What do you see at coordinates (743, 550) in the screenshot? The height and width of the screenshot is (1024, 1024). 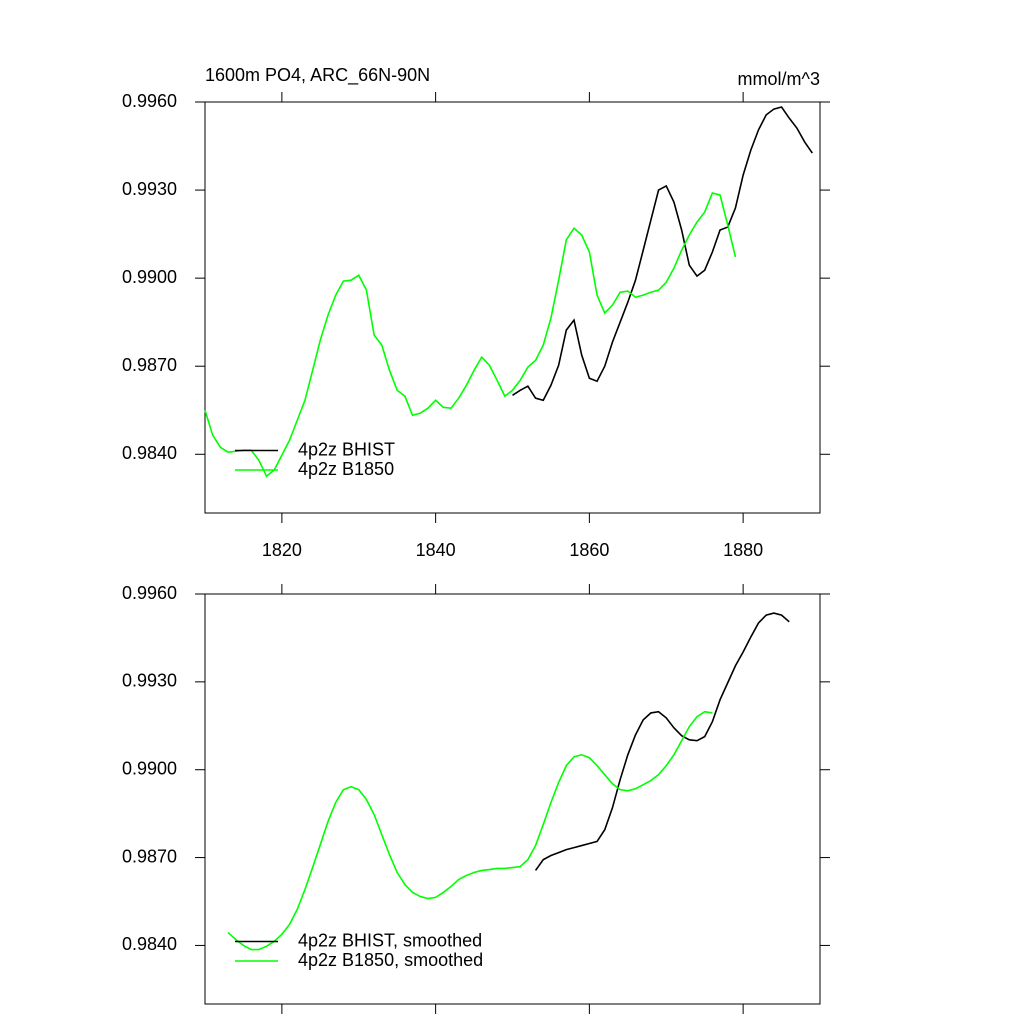 I see `x-tick-label: 1880` at bounding box center [743, 550].